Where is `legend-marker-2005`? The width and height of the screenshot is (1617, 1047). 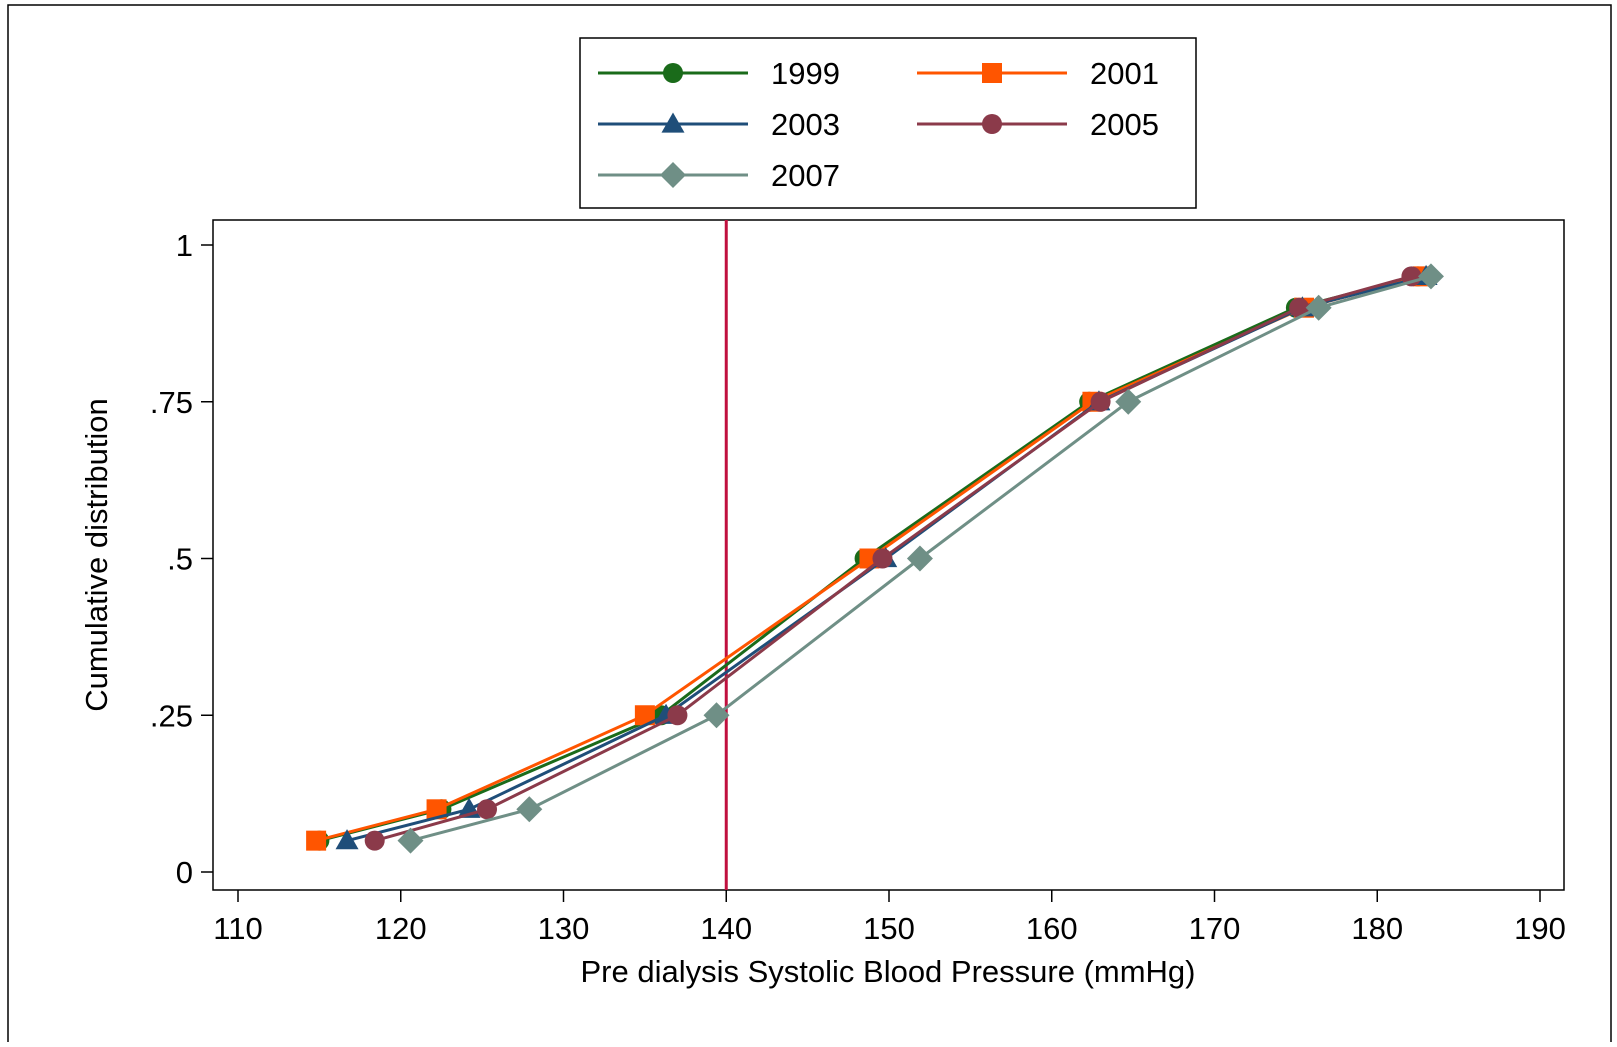
legend-marker-2005 is located at coordinates (992, 124).